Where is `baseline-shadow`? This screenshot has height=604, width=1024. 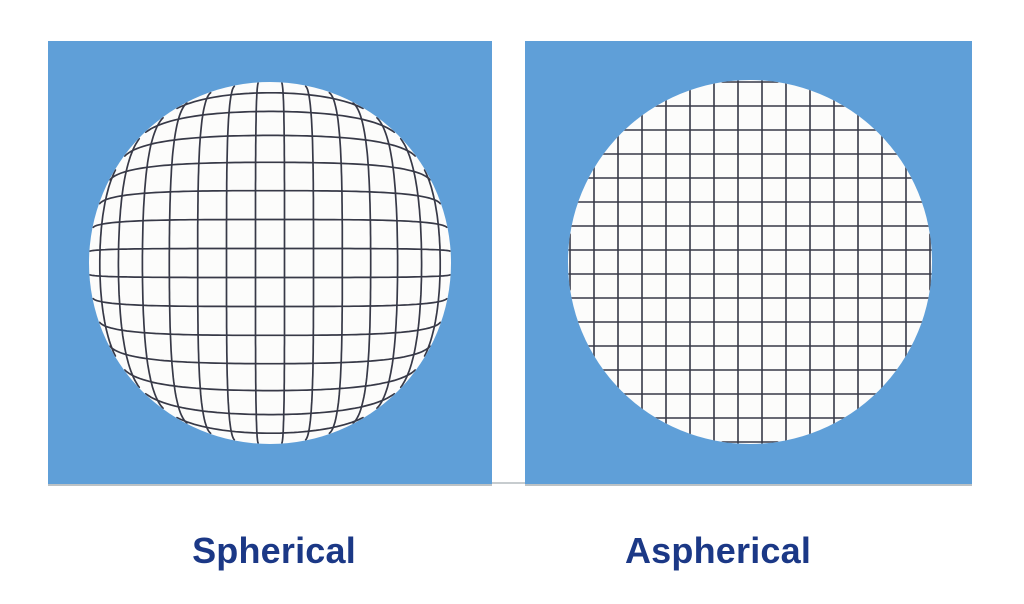
baseline-shadow is located at coordinates (510, 483).